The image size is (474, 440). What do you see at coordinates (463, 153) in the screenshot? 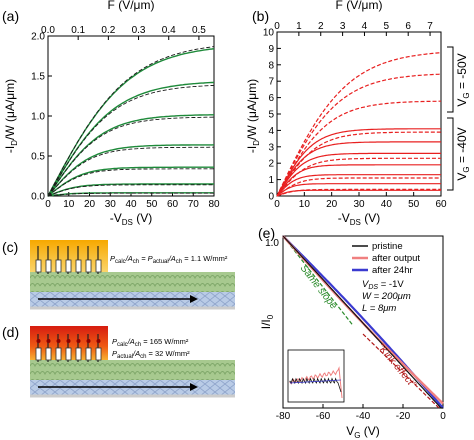
I see `bracket-label-vg-40: VG = -40V` at bounding box center [463, 153].